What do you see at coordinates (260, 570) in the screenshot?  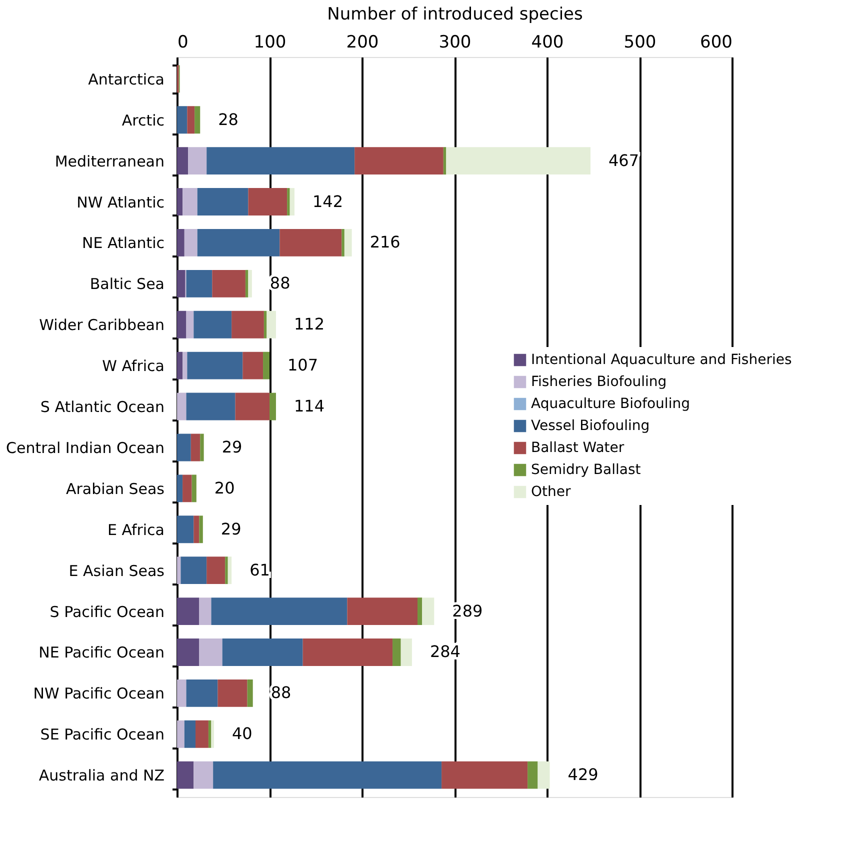 I see `annotation: 61` at bounding box center [260, 570].